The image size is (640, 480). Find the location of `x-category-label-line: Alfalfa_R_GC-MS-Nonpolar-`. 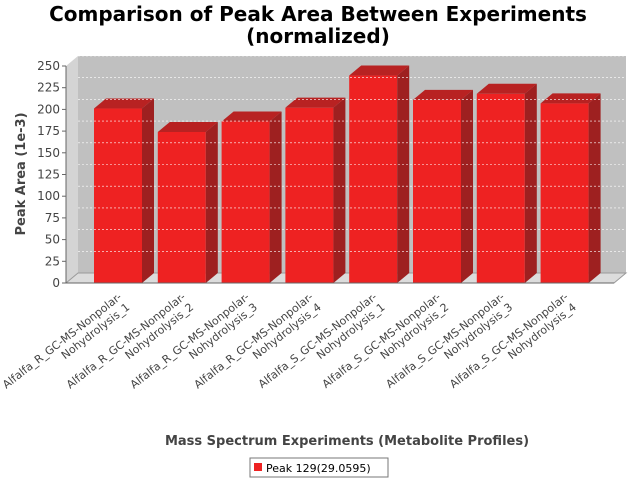

x-category-label-line: Alfalfa_R_GC-MS-Nonpolar- is located at coordinates (62, 340).